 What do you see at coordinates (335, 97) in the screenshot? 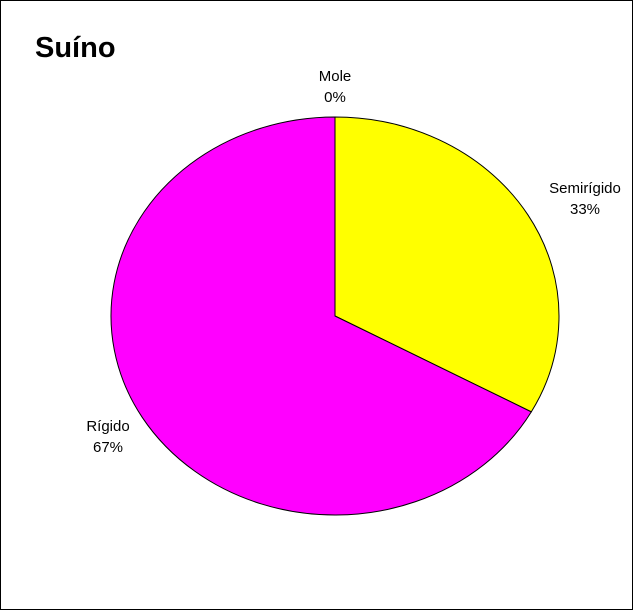
I see `slice-percent-label: 0%` at bounding box center [335, 97].